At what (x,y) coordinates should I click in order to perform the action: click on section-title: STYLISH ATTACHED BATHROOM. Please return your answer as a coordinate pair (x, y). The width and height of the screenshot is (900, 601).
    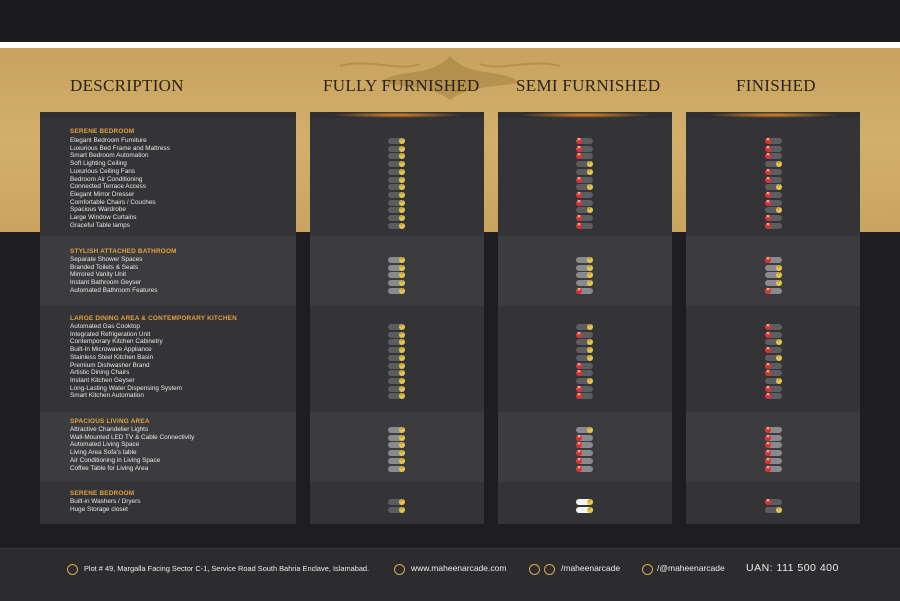
    Looking at the image, I should click on (123, 251).